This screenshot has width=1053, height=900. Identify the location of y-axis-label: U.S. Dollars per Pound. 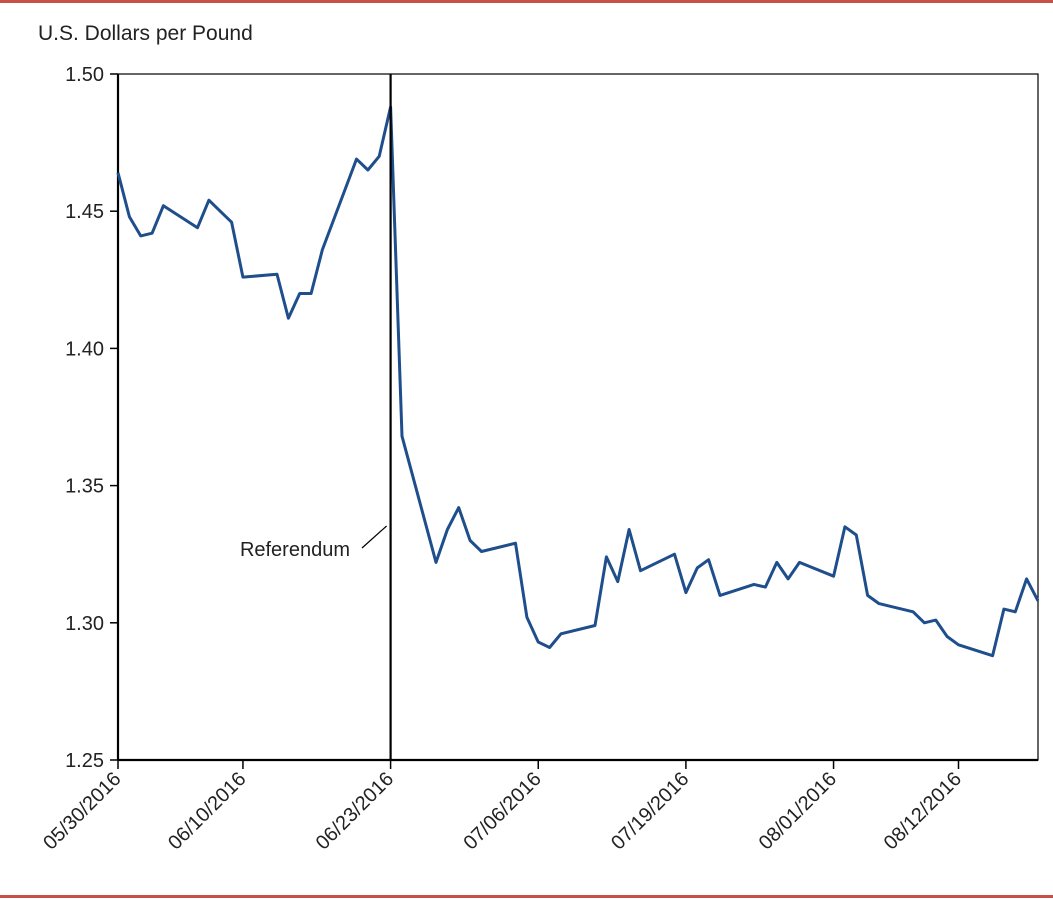
(145, 33).